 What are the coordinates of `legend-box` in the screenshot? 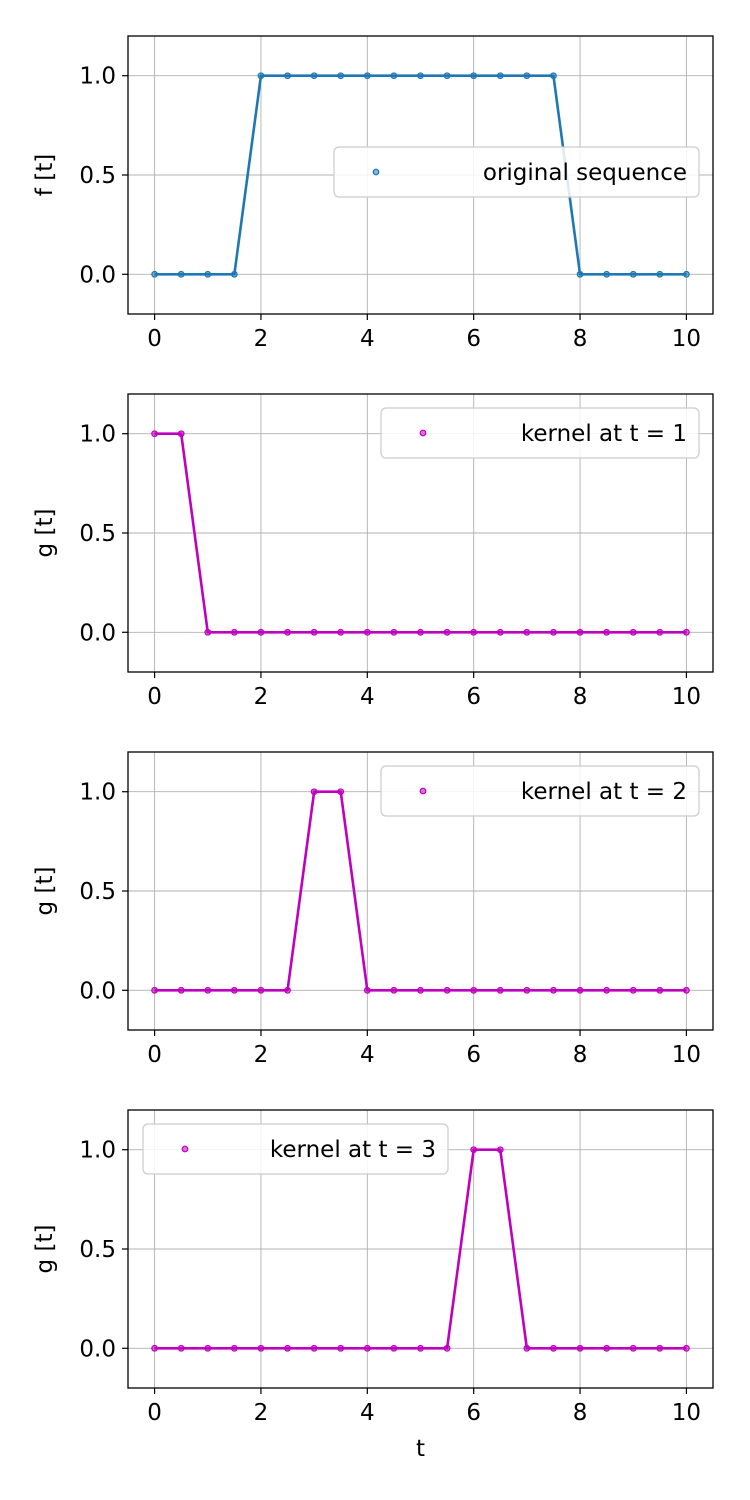 It's located at (516, 172).